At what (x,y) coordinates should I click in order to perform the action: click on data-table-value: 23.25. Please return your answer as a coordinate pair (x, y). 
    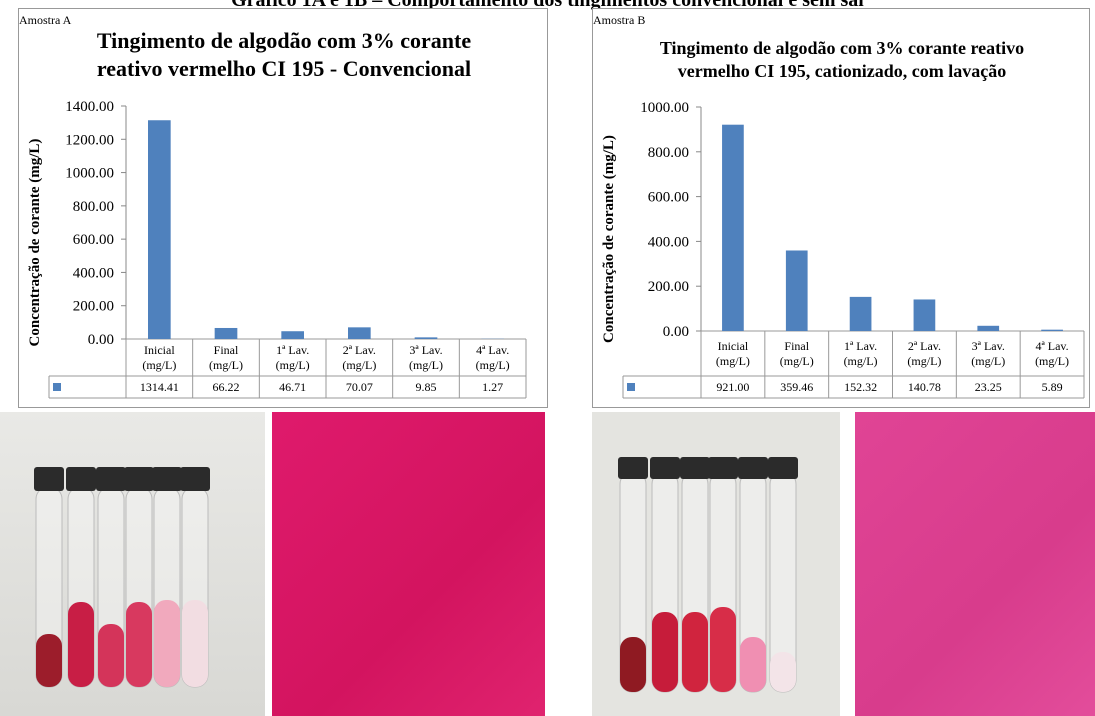
    Looking at the image, I should click on (988, 386).